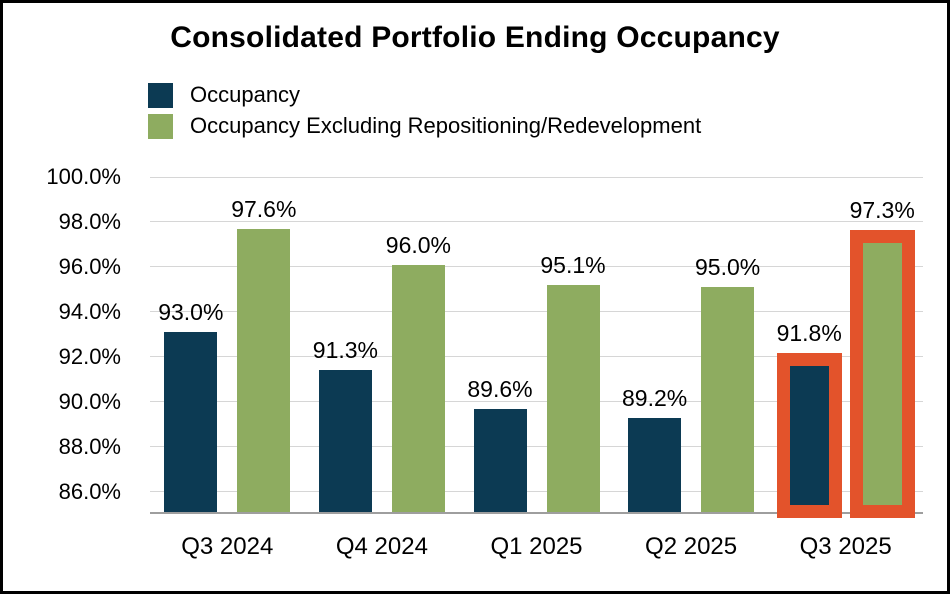 The width and height of the screenshot is (950, 594). What do you see at coordinates (655, 464) in the screenshot?
I see `bar-occupancy-q2-2025` at bounding box center [655, 464].